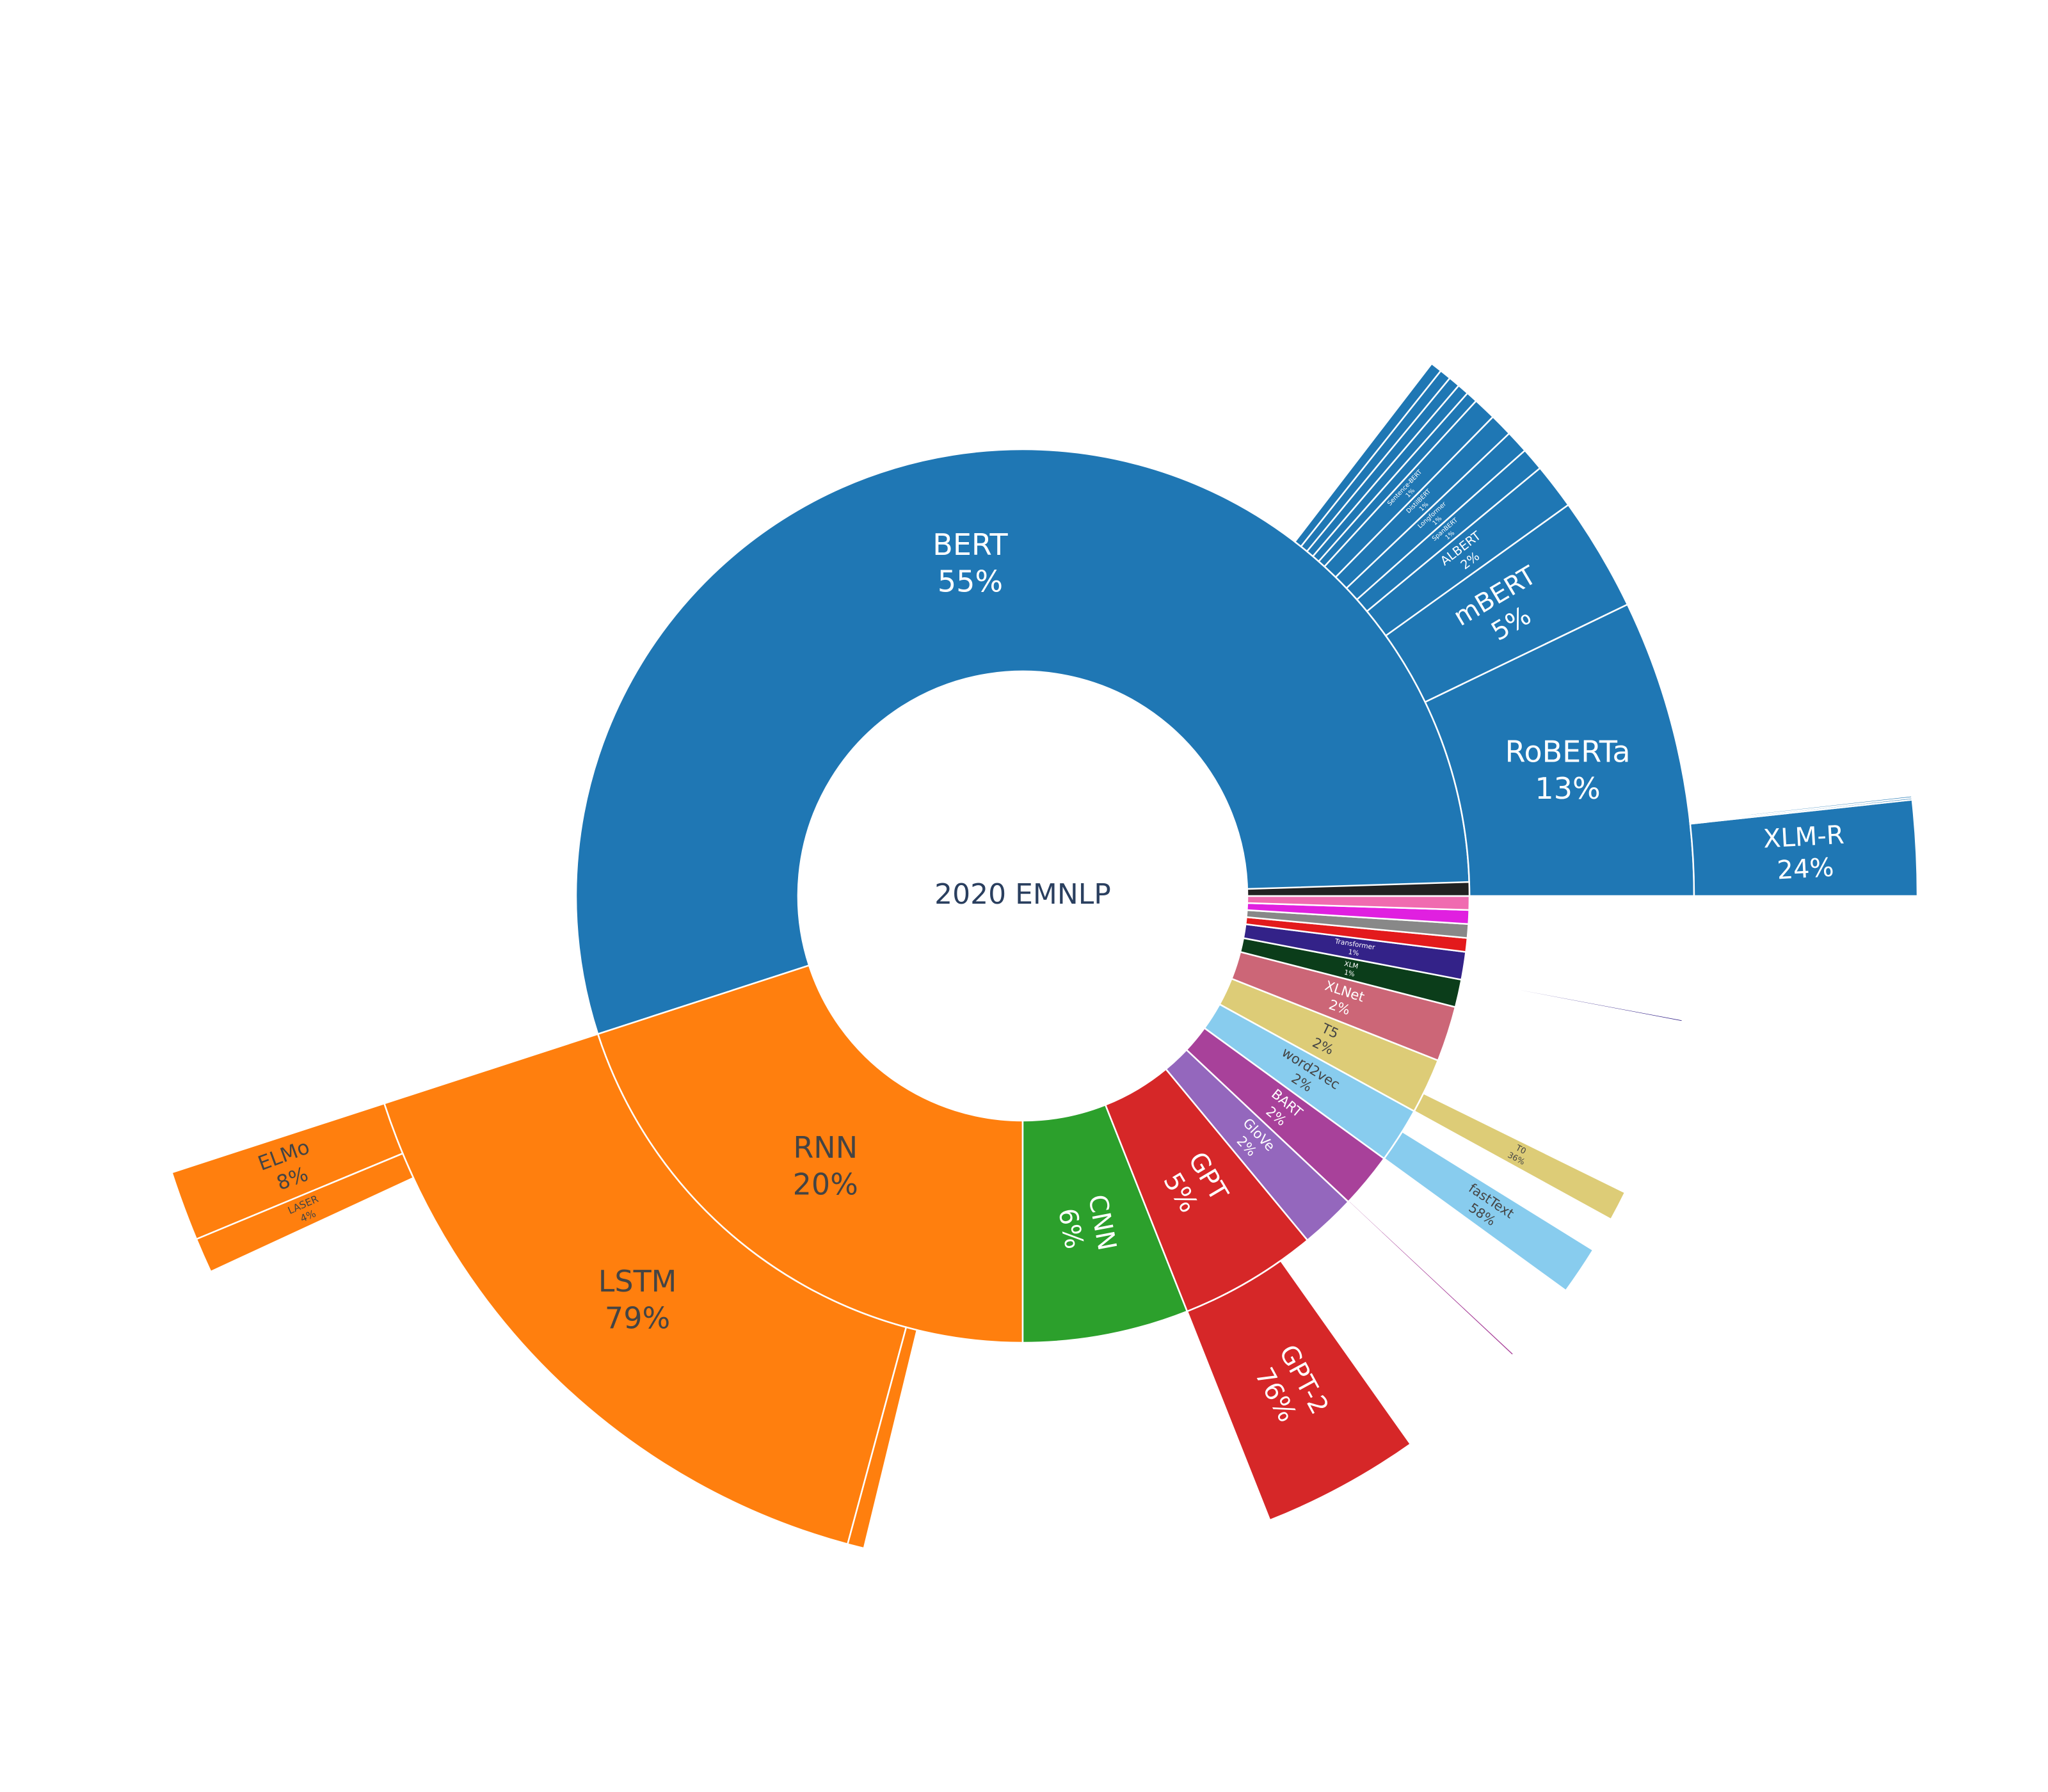 The image size is (2048, 1792). Describe the element at coordinates (825, 1184) in the screenshot. I see `sector-value-label: 20%` at that location.